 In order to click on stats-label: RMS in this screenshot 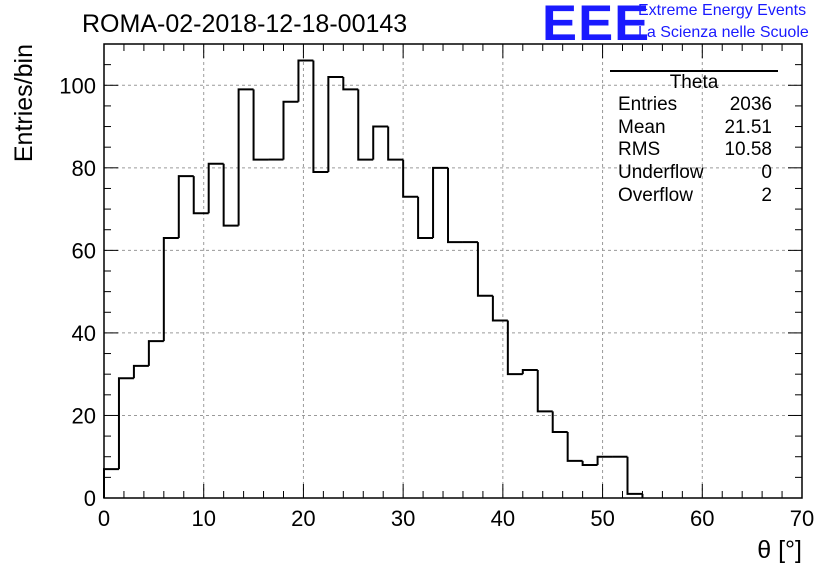, I will do `click(639, 150)`.